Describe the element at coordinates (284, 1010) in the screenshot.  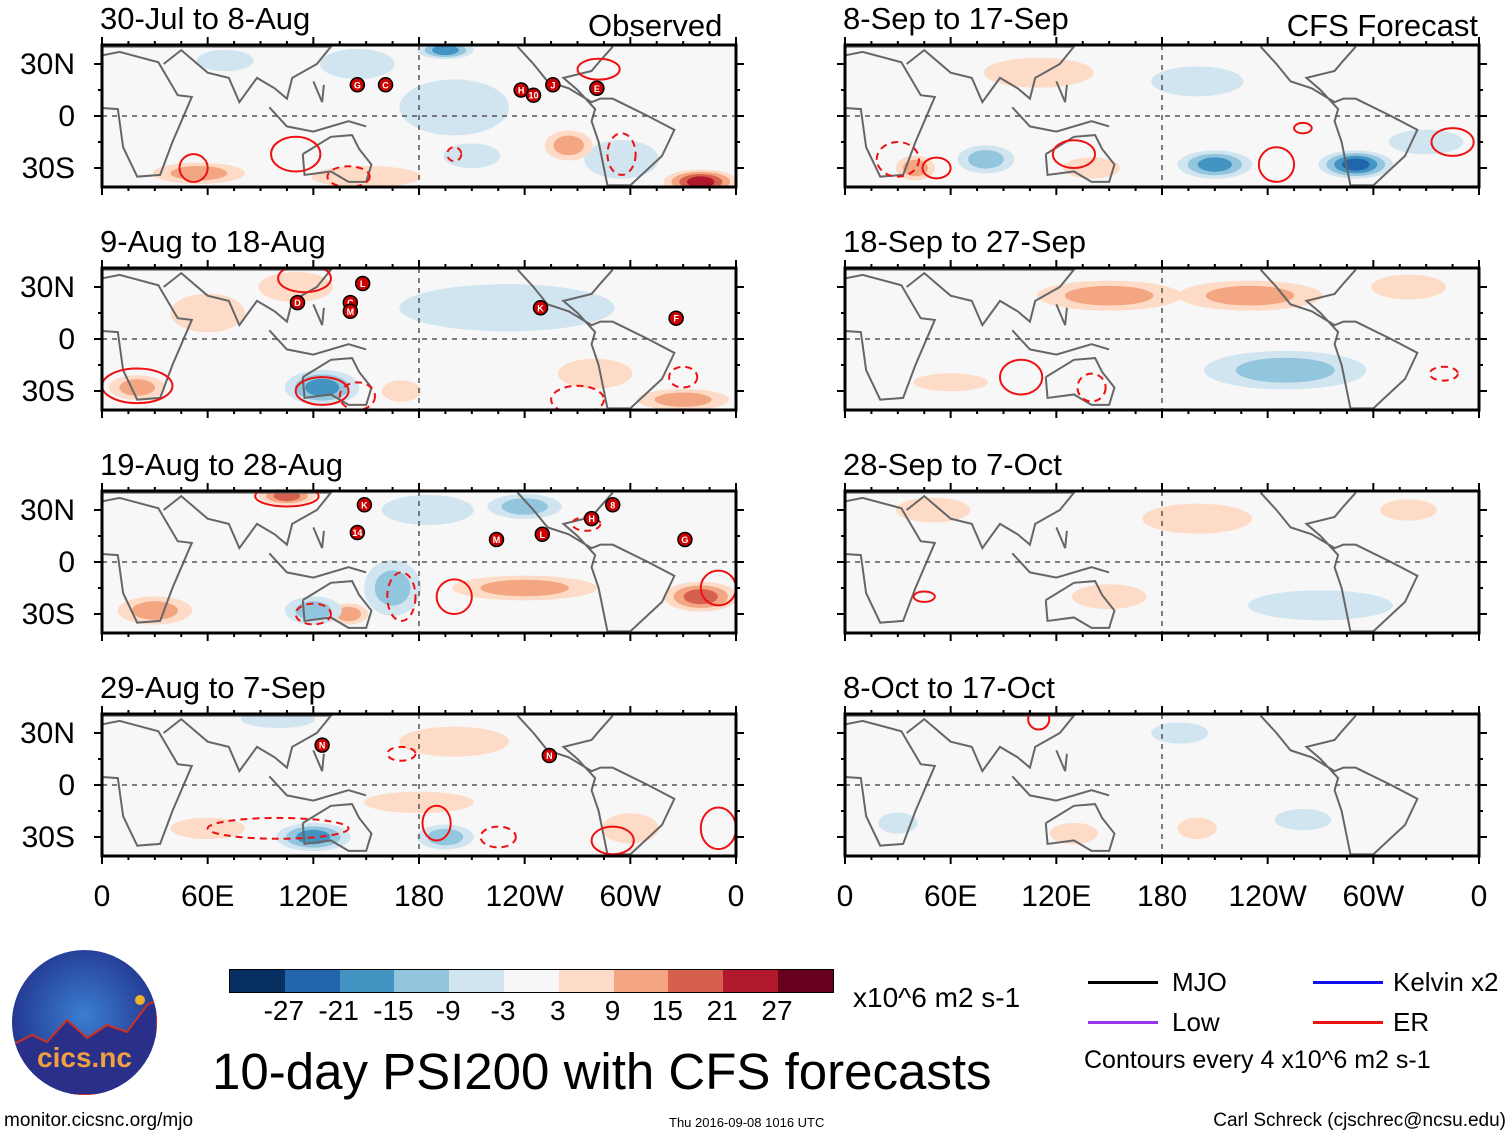
I see `colorbar-tick-label: -27` at that location.